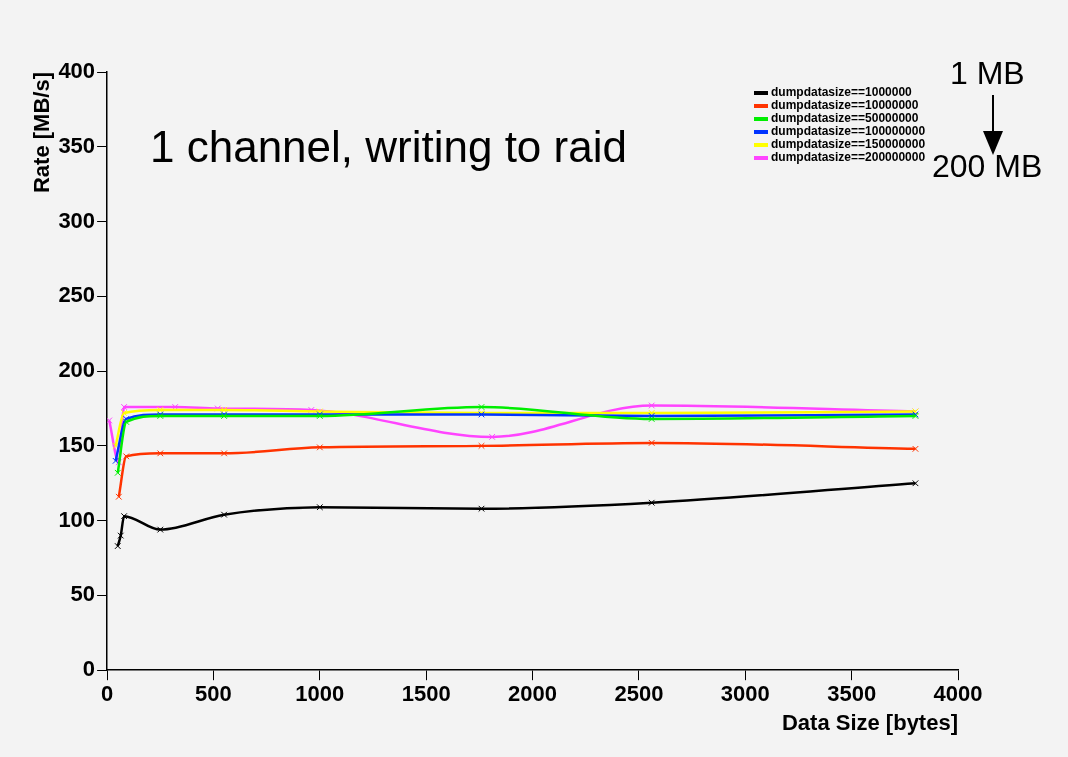 This screenshot has width=1068, height=757. I want to click on y-tick-label: 200, so click(77, 370).